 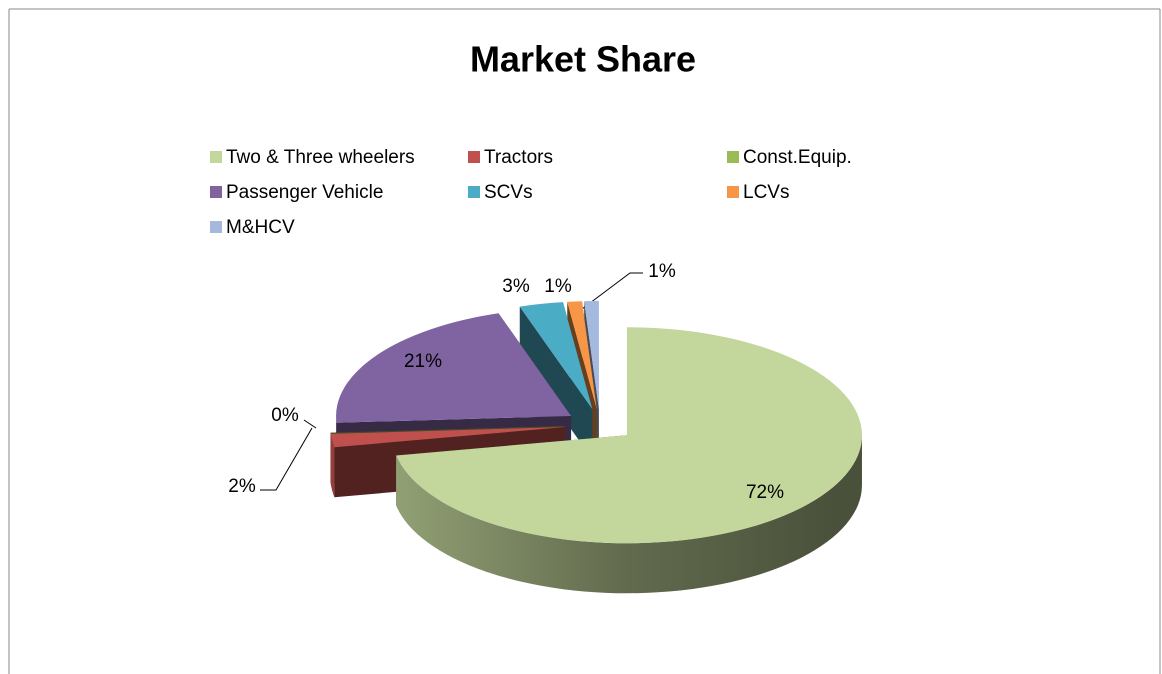 What do you see at coordinates (508, 192) in the screenshot?
I see `legend-text: SCVs` at bounding box center [508, 192].